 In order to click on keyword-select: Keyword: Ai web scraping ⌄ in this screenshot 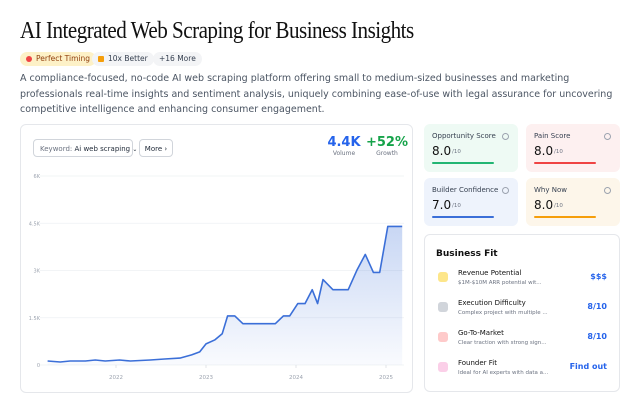, I will do `click(85, 148)`.